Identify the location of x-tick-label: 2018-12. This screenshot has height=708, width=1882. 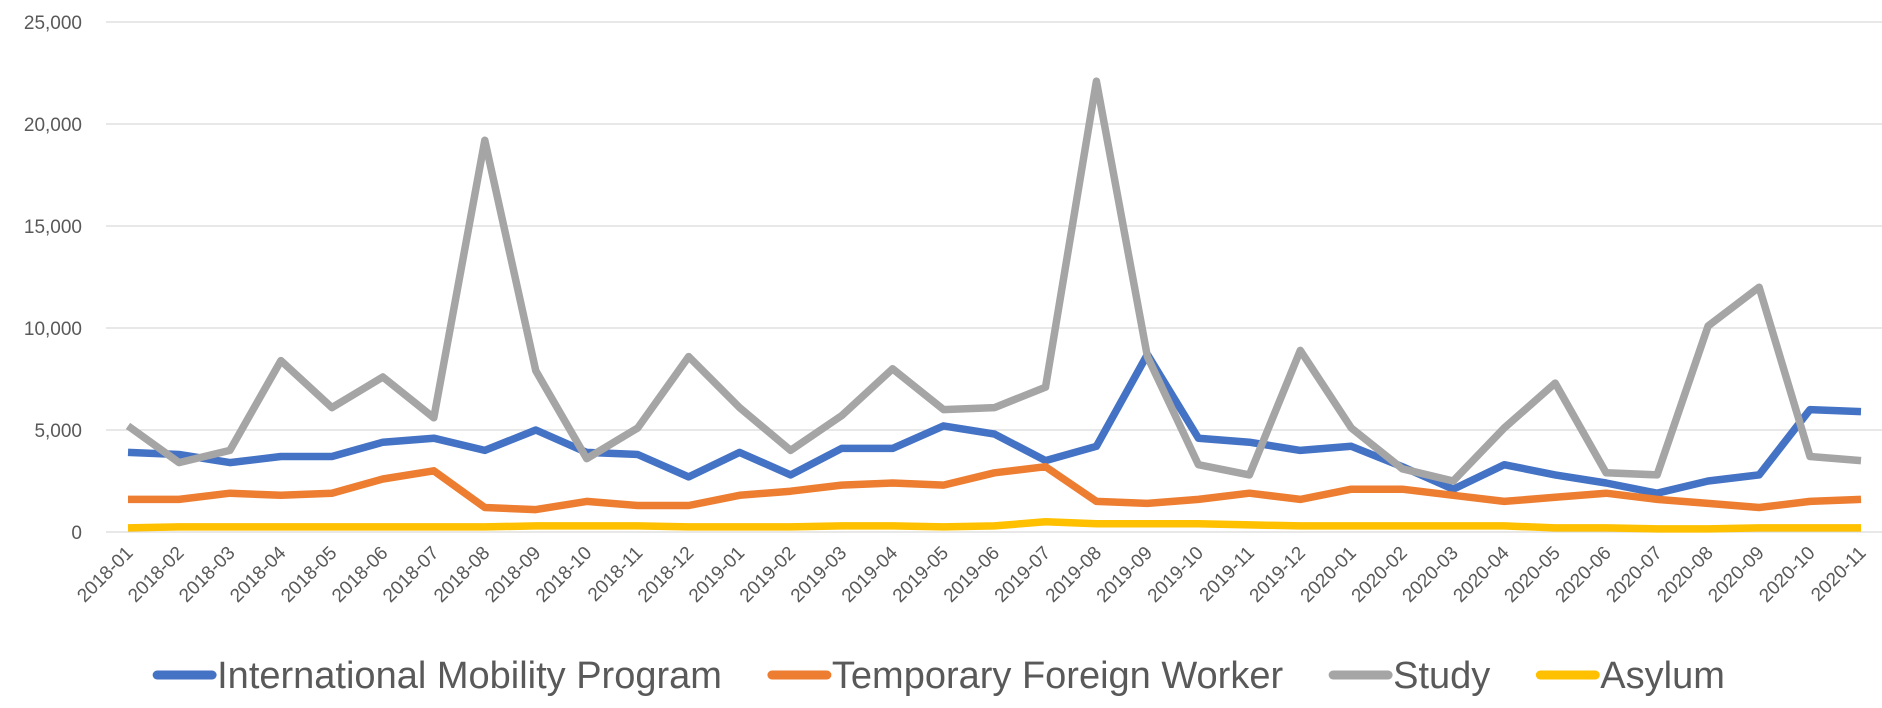
(666, 575).